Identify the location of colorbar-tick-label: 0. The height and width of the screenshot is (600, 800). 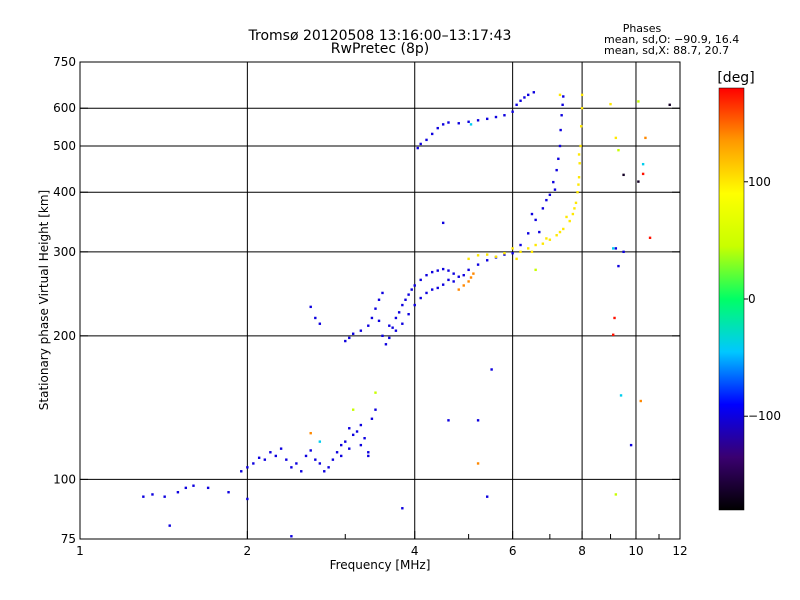
(752, 299).